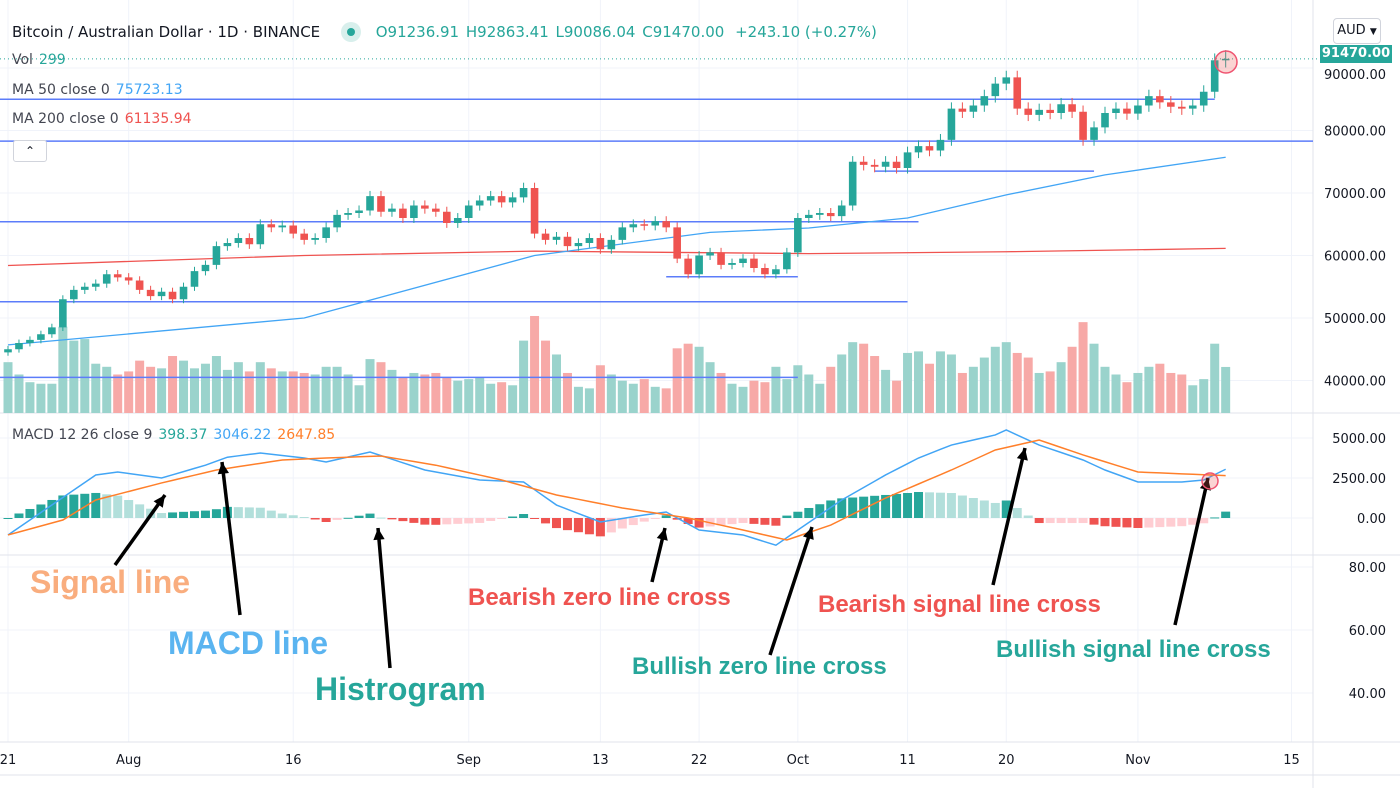 Image resolution: width=1400 pixels, height=788 pixels. What do you see at coordinates (248, 643) in the screenshot?
I see `annotation-macd-line: MACD line` at bounding box center [248, 643].